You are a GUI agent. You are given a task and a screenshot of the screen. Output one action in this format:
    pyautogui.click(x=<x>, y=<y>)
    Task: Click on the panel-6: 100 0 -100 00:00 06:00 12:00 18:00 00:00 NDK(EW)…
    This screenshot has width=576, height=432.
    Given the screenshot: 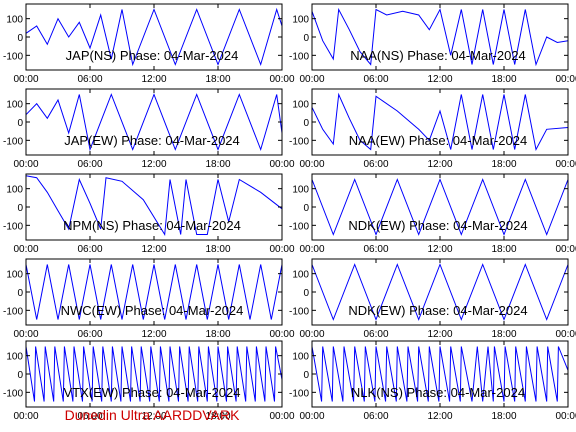 What is the action you would take?
    pyautogui.click(x=432, y=214)
    